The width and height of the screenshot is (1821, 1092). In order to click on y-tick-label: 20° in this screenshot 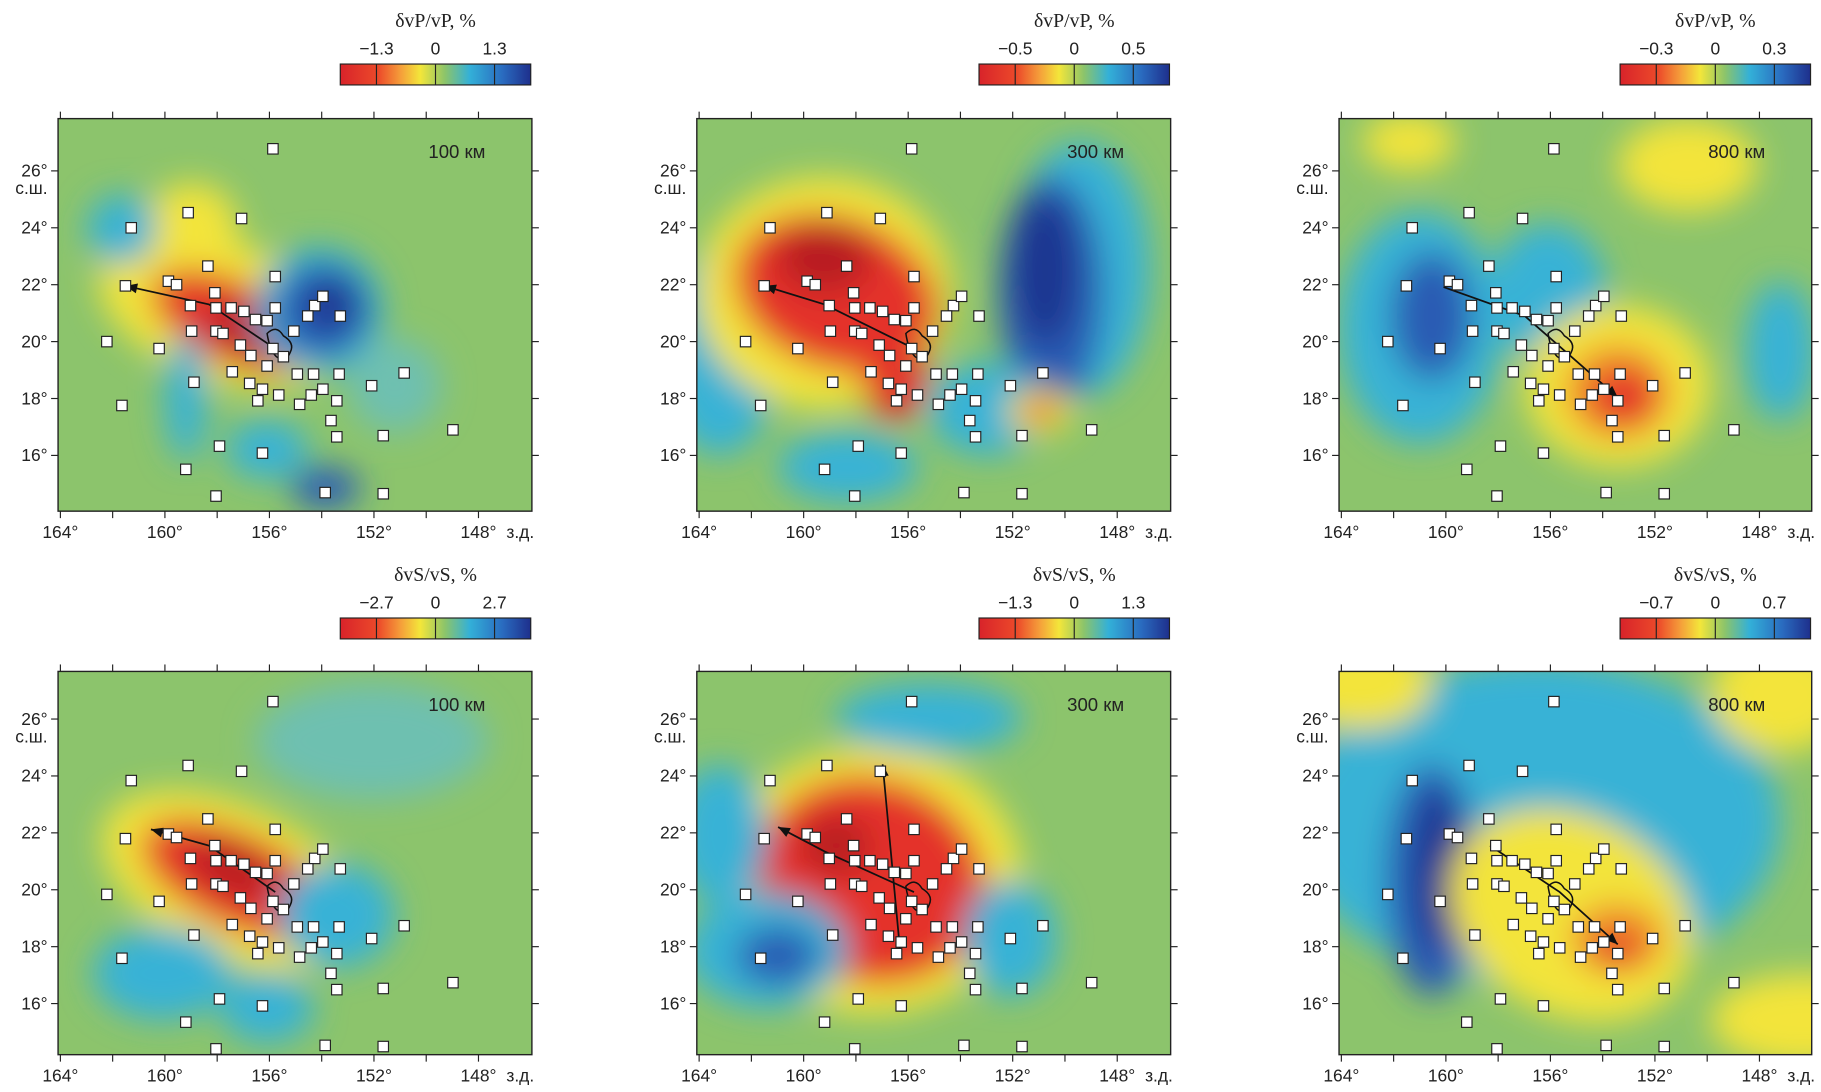, I will do `click(1315, 341)`.